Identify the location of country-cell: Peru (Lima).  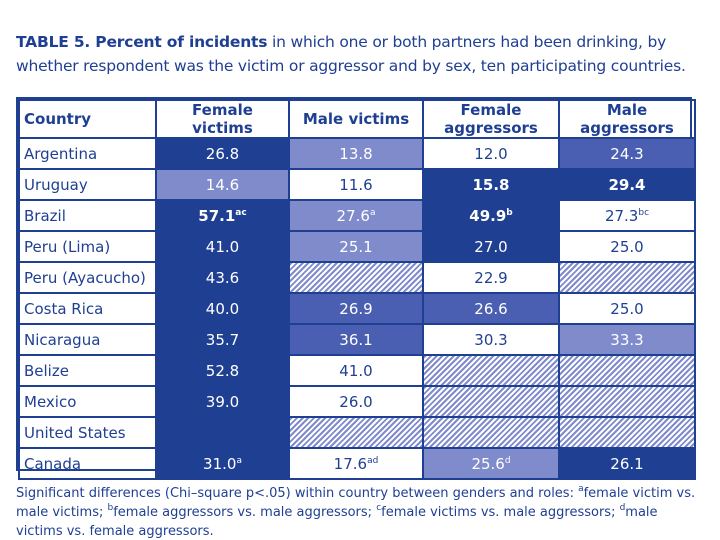
(87, 246).